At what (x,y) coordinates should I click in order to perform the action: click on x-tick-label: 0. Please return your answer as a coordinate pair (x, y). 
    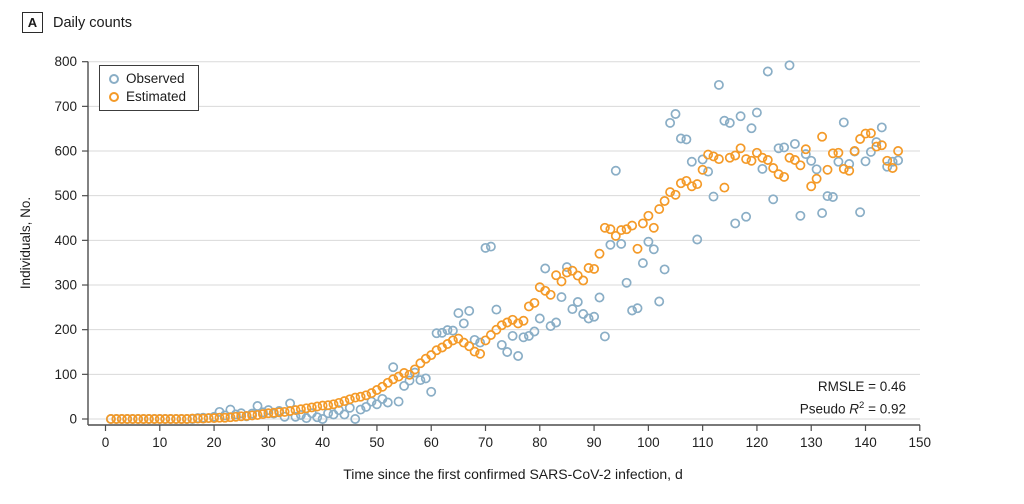
    Looking at the image, I should click on (106, 442).